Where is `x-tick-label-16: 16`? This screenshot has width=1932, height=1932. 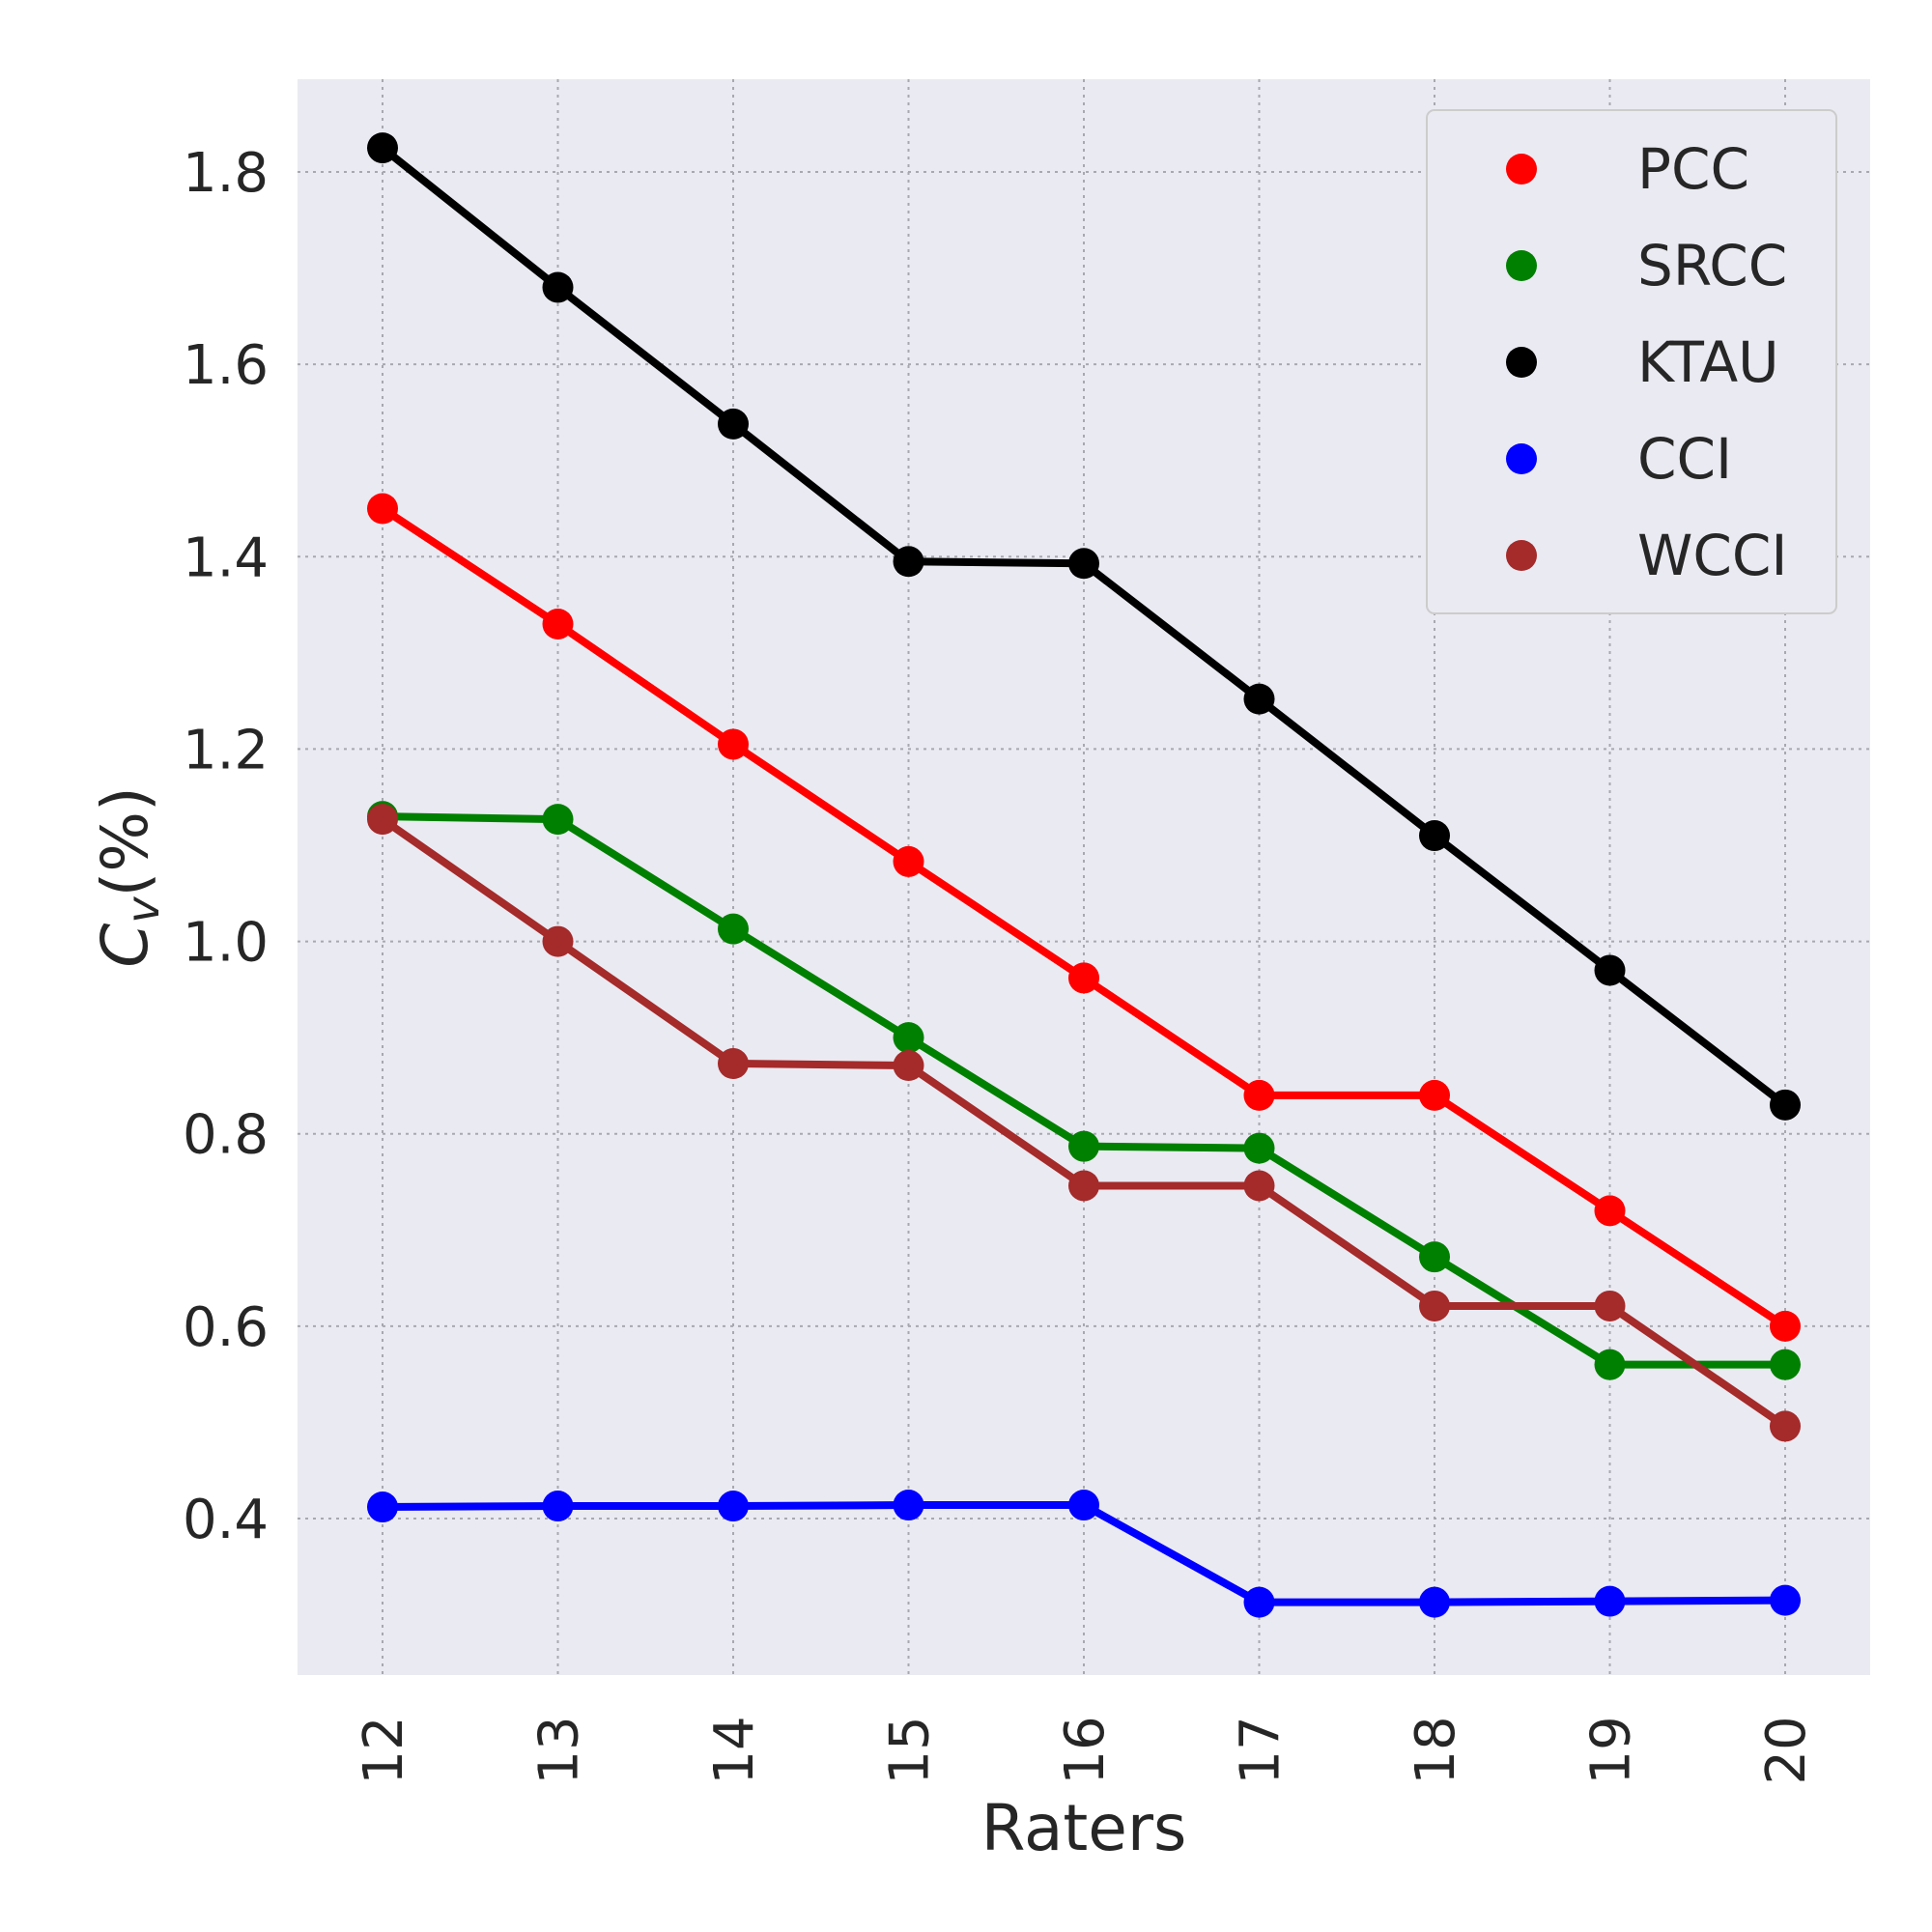 x-tick-label-16: 16 is located at coordinates (1085, 1750).